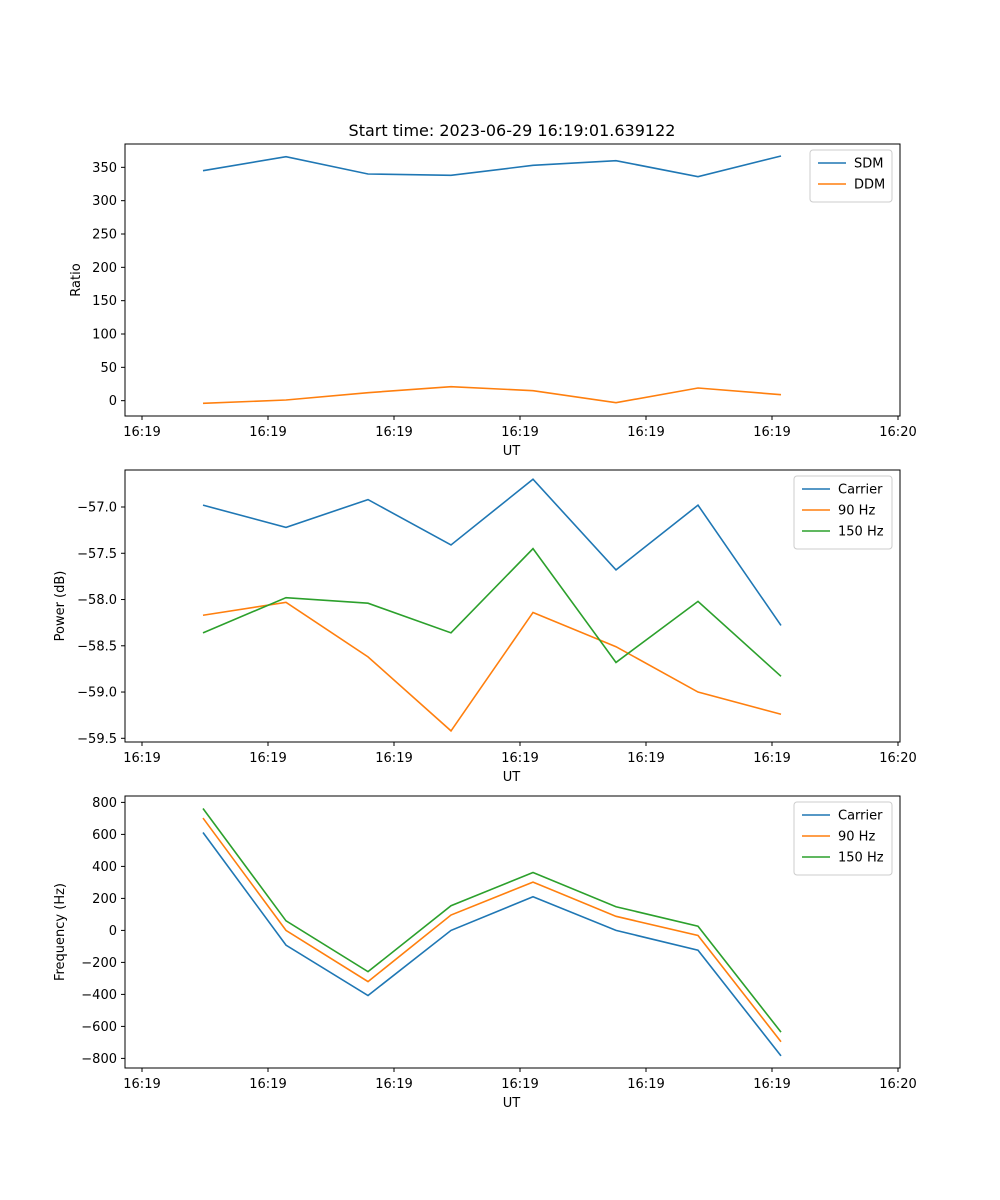  I want to click on y-tick-label: 250, so click(104, 235).